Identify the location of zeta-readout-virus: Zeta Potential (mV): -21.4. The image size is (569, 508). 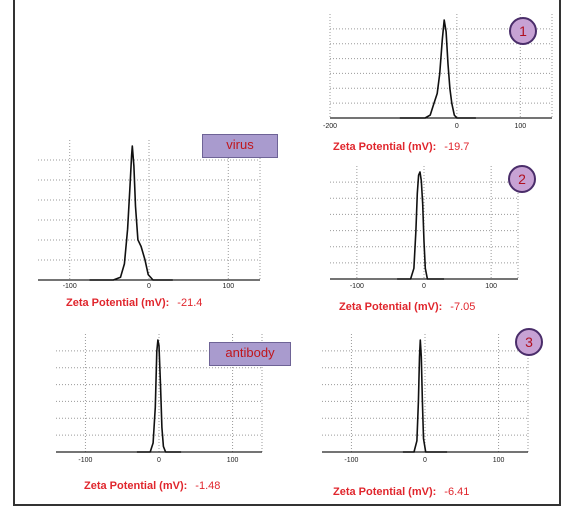
(134, 303).